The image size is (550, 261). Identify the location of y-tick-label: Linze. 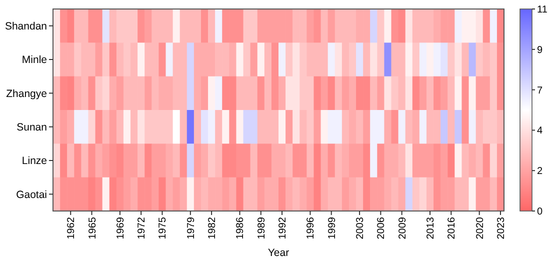
(35, 161).